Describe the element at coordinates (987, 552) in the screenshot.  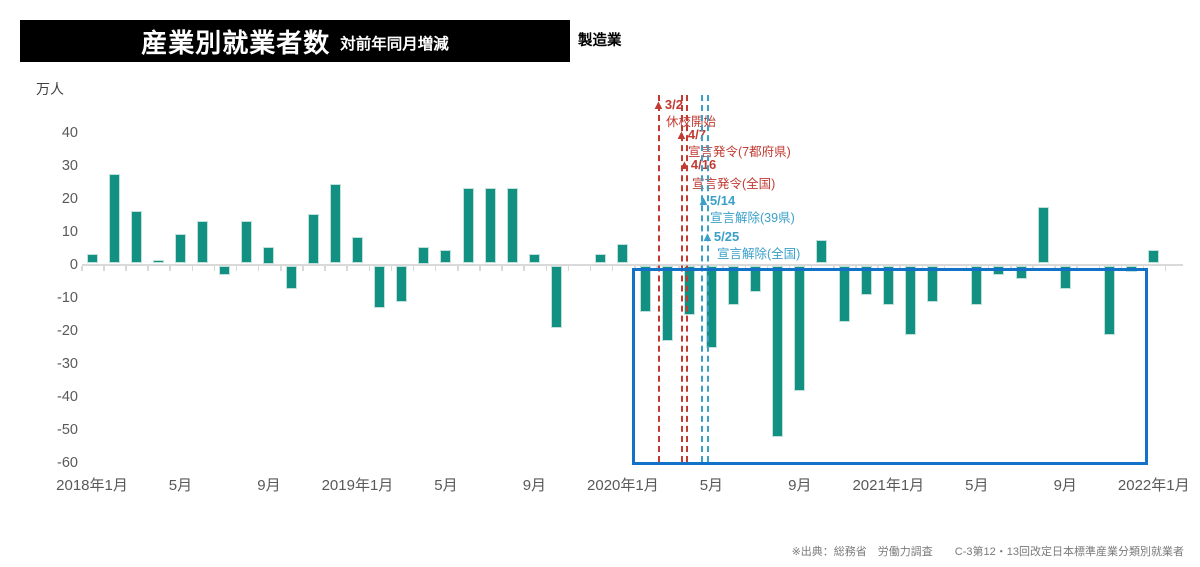
I see `source-note: ※出典：総務省 労働力調査 C-3第12・13回改定日本標準産業分類別就業者` at that location.